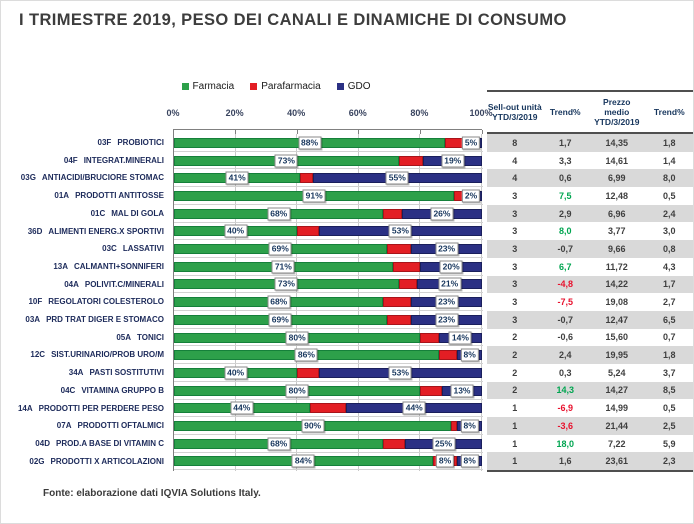  I want to click on cell-trend-price: 4,3, so click(669, 266).